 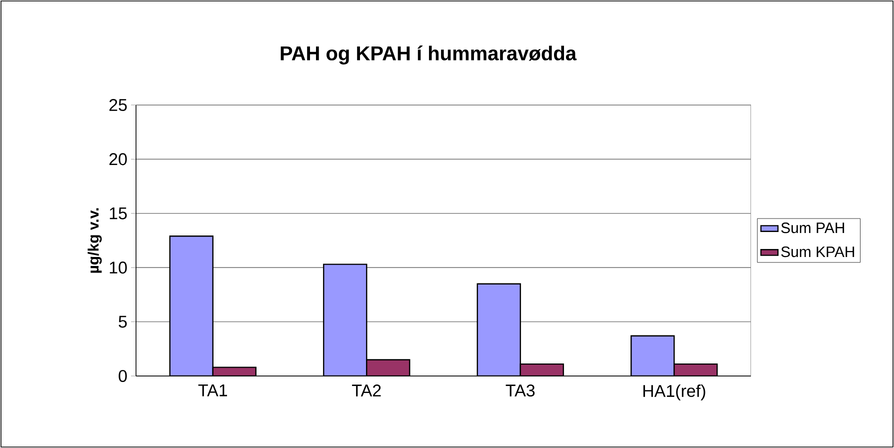 What do you see at coordinates (95, 240) in the screenshot?
I see `y-axis-title: µg/kg v.v.` at bounding box center [95, 240].